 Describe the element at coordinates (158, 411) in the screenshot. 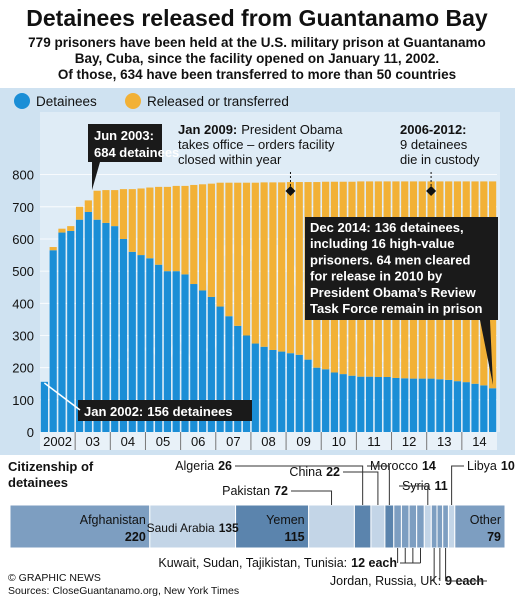

I see `annotation: Jan 2002: 156 detainees` at that location.